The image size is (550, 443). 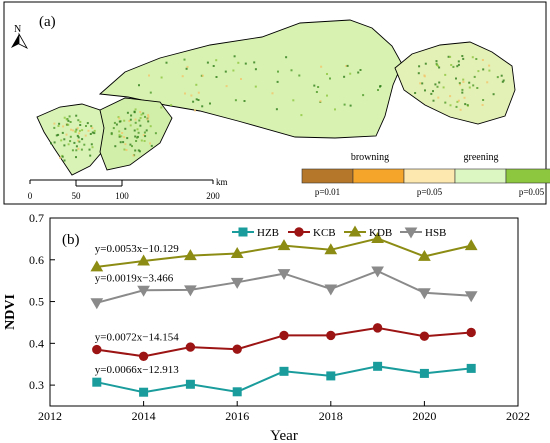 I want to click on legend-label: KCB, so click(x=324, y=233).